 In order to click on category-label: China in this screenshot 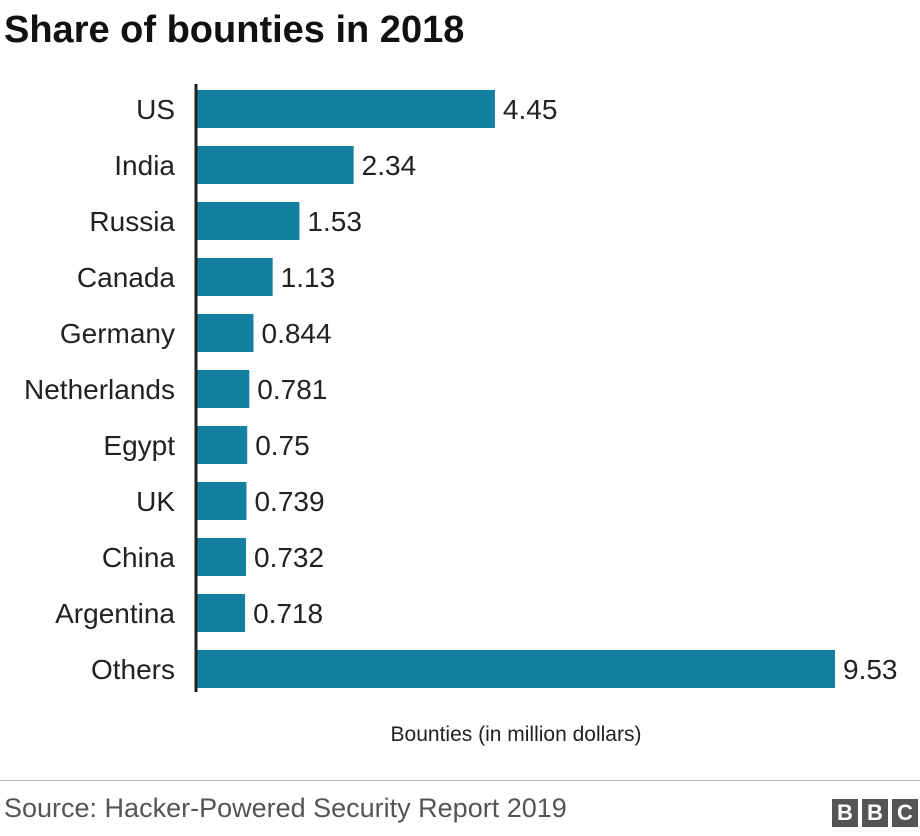, I will do `click(139, 557)`.